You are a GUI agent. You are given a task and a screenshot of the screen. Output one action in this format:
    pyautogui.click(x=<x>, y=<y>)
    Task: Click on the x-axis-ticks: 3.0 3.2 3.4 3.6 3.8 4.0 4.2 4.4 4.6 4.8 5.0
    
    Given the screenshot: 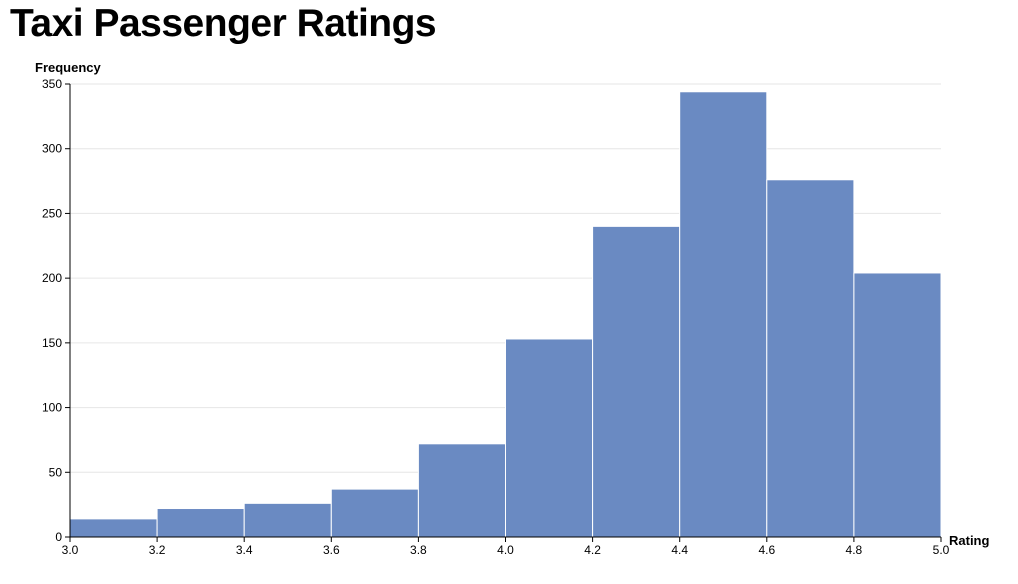 What is the action you would take?
    pyautogui.click(x=506, y=547)
    